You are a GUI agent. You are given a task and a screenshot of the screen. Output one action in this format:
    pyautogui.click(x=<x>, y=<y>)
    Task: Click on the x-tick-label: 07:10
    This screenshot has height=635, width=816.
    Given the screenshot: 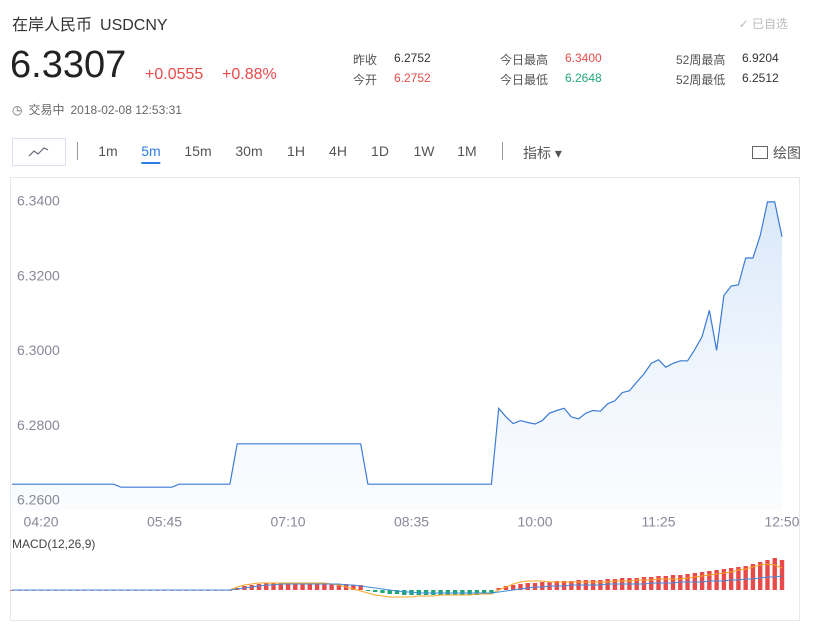 What is the action you would take?
    pyautogui.click(x=288, y=522)
    